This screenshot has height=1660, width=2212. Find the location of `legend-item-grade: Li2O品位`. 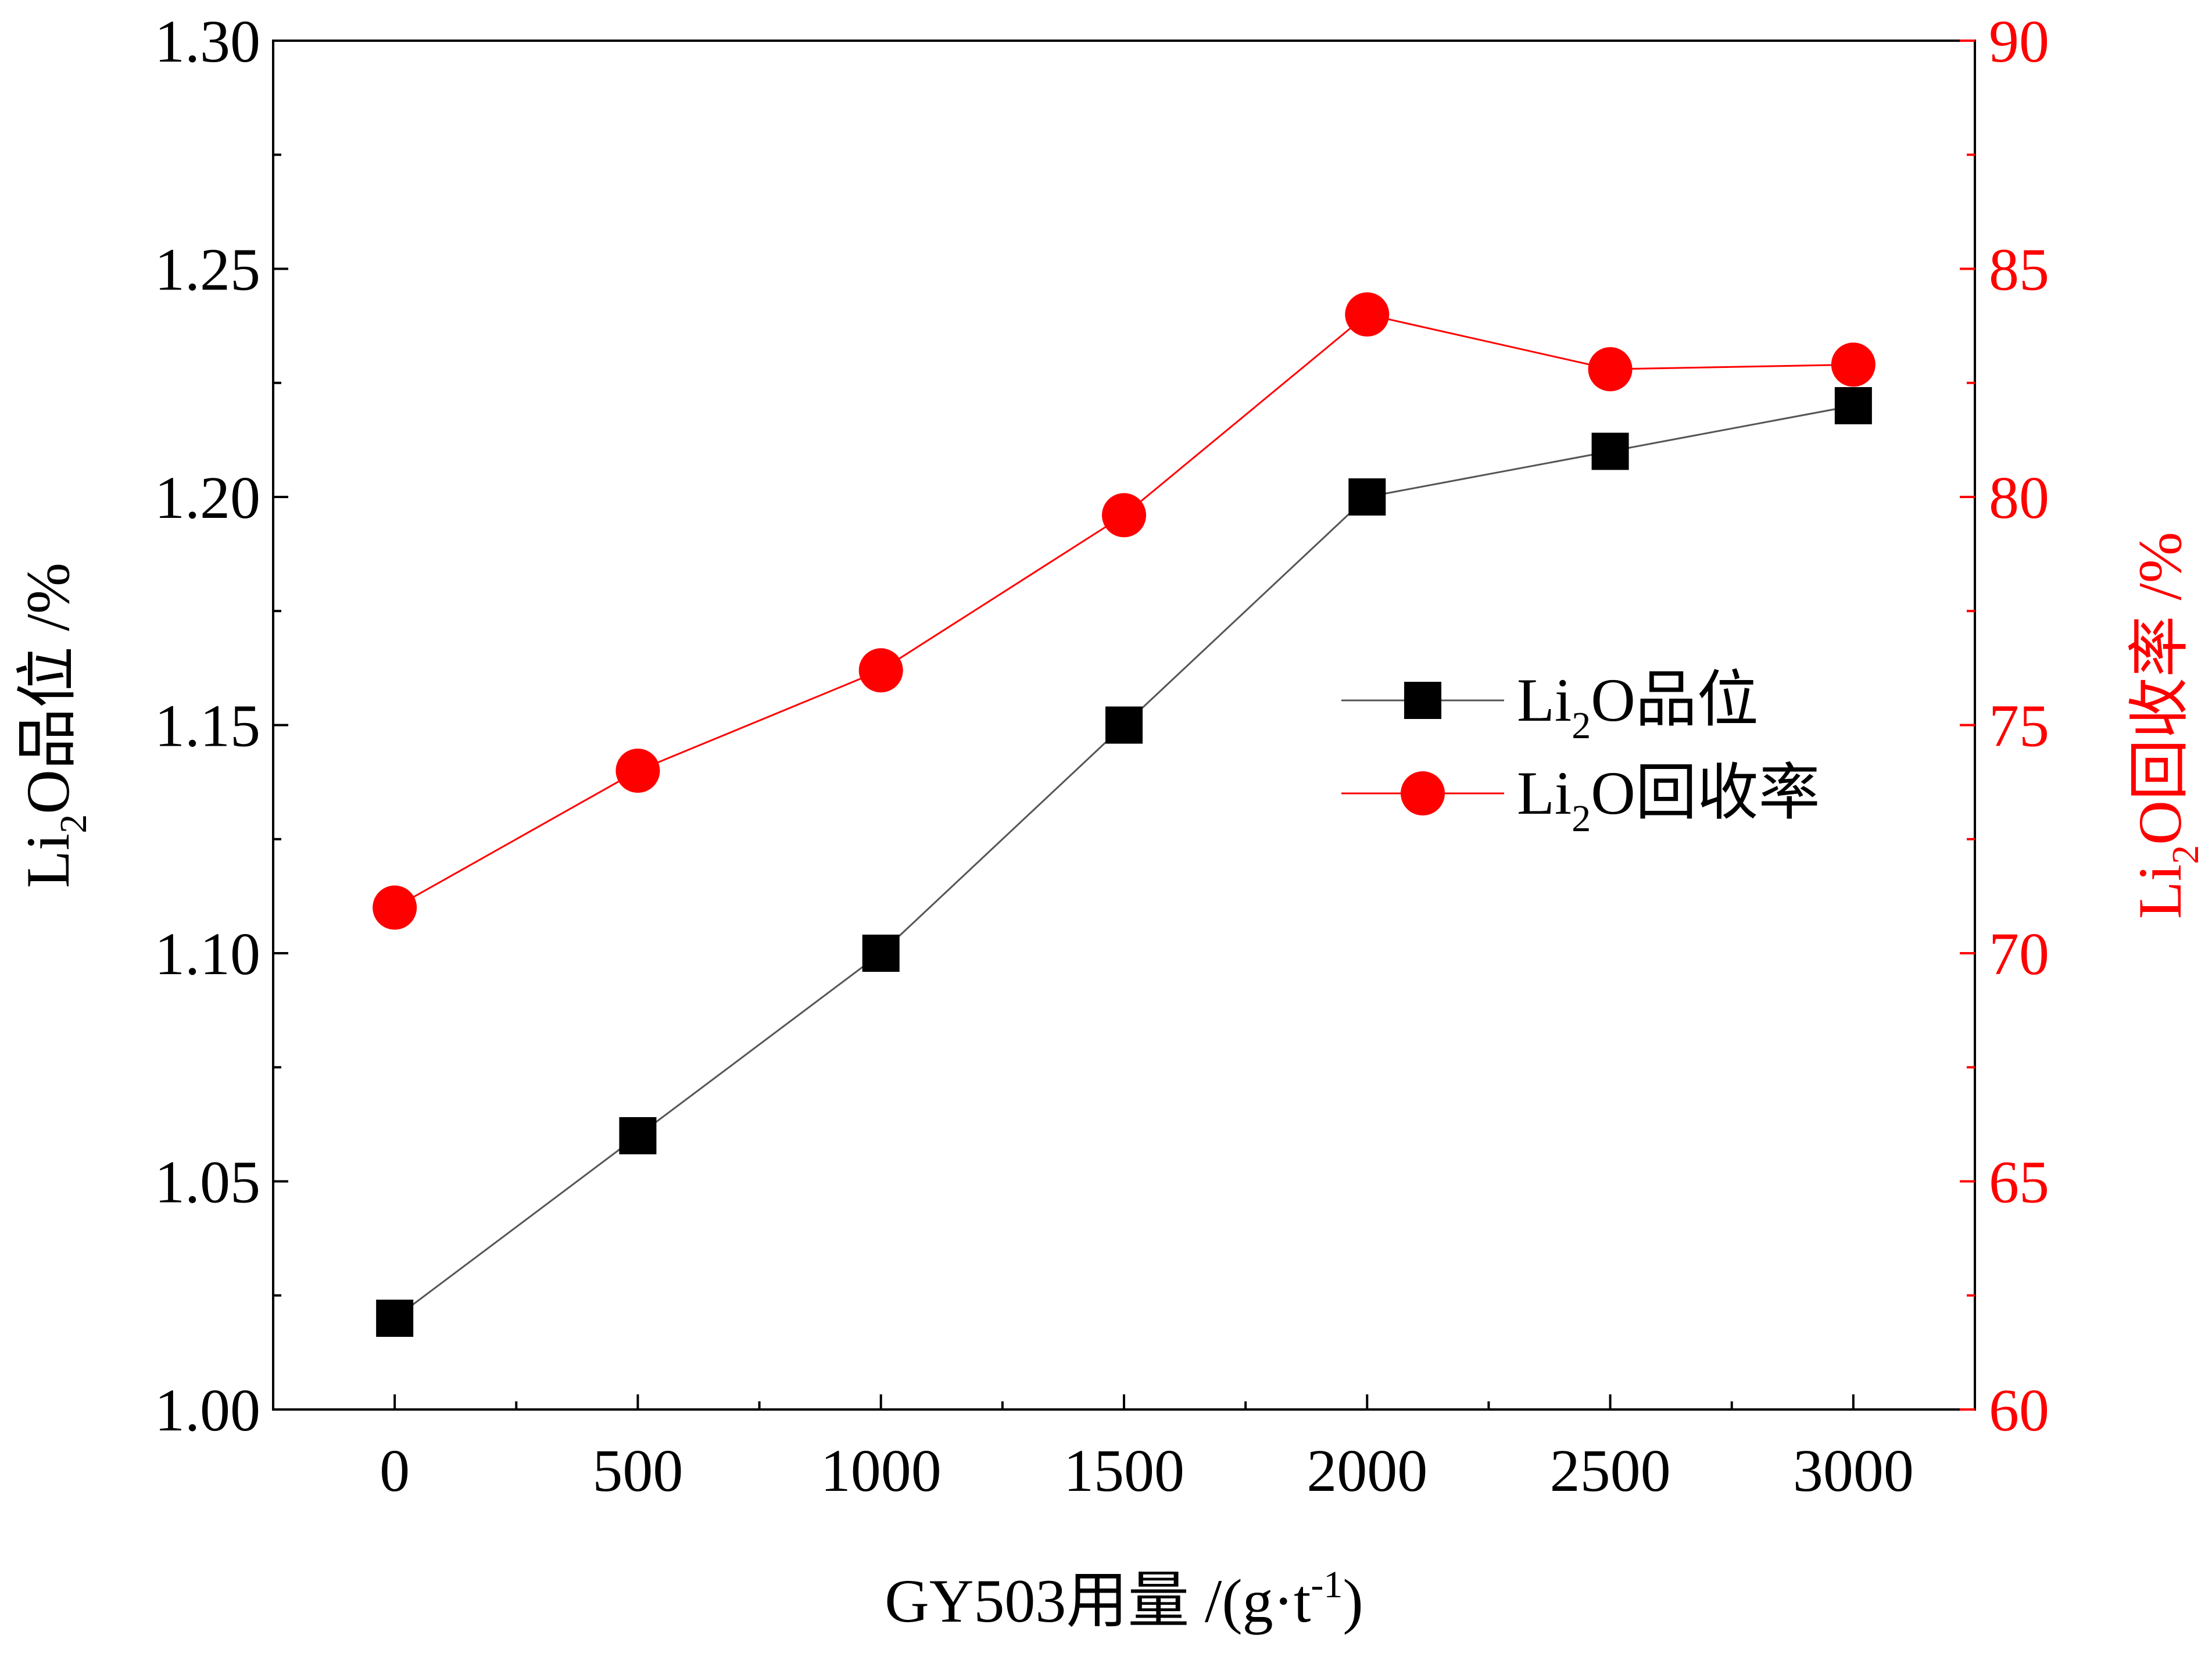

legend-item-grade: Li2O品位 is located at coordinates (1550, 706).